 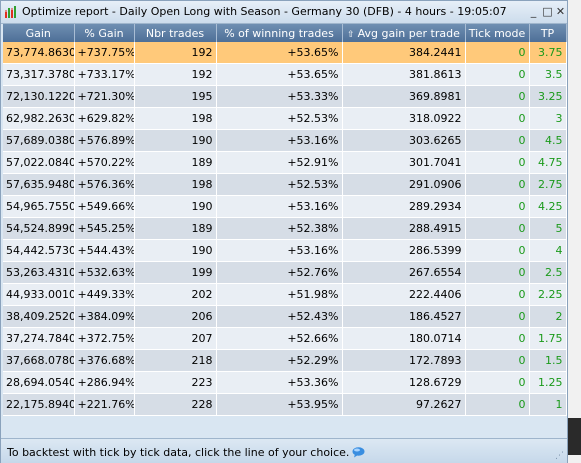 I want to click on cell-pct-gain: +532.63%, so click(x=104, y=272).